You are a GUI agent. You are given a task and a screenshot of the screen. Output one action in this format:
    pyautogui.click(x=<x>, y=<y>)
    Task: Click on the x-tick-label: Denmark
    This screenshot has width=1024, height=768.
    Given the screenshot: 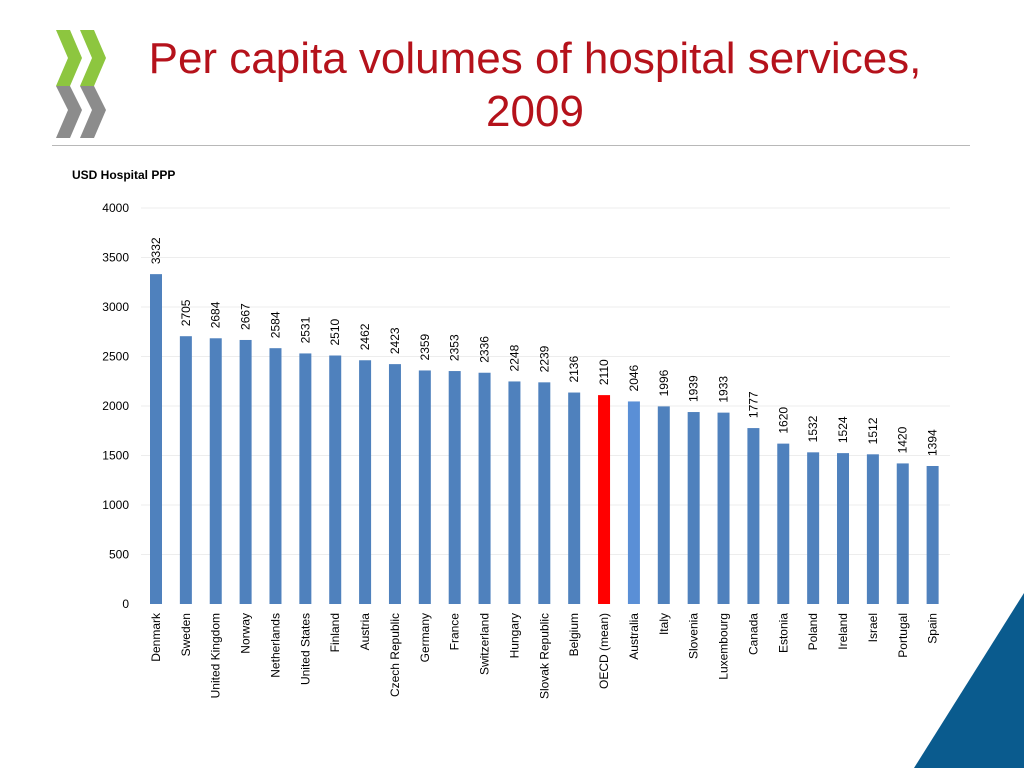 What is the action you would take?
    pyautogui.click(x=156, y=637)
    